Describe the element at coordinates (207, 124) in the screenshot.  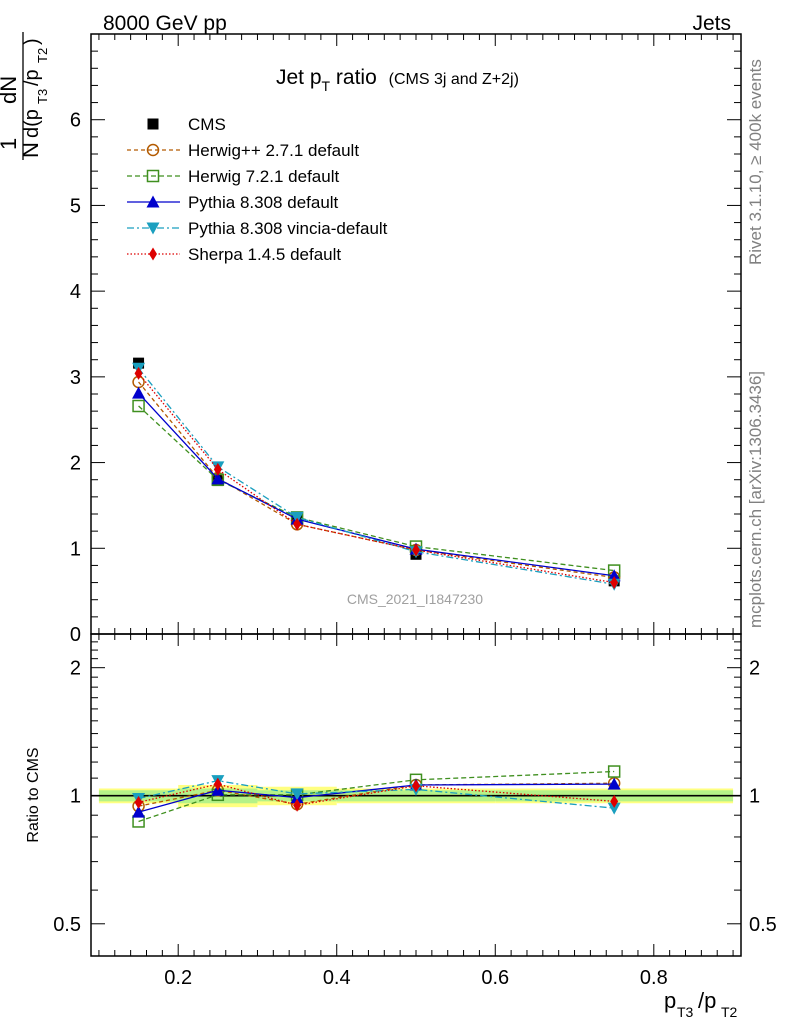
I see `legend-label: CMS` at that location.